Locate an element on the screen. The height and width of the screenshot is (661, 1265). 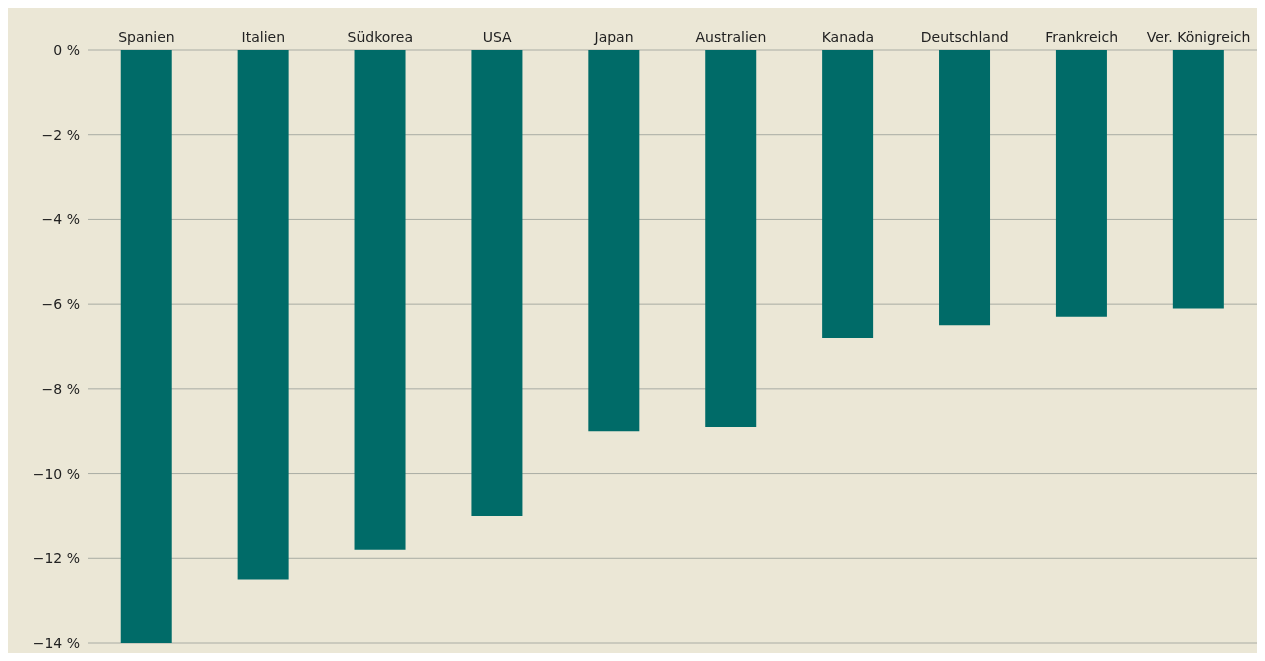
y-tick-label: −14 % is located at coordinates (56, 642).